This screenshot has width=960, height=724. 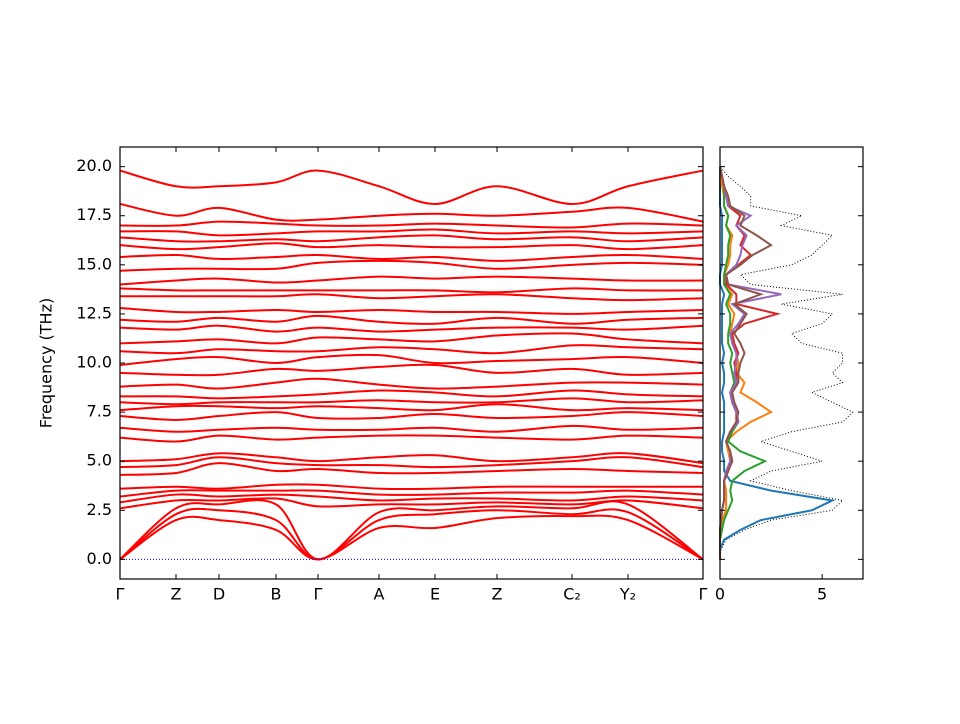 What do you see at coordinates (94, 214) in the screenshot?
I see `y-tick-label: 17.5` at bounding box center [94, 214].